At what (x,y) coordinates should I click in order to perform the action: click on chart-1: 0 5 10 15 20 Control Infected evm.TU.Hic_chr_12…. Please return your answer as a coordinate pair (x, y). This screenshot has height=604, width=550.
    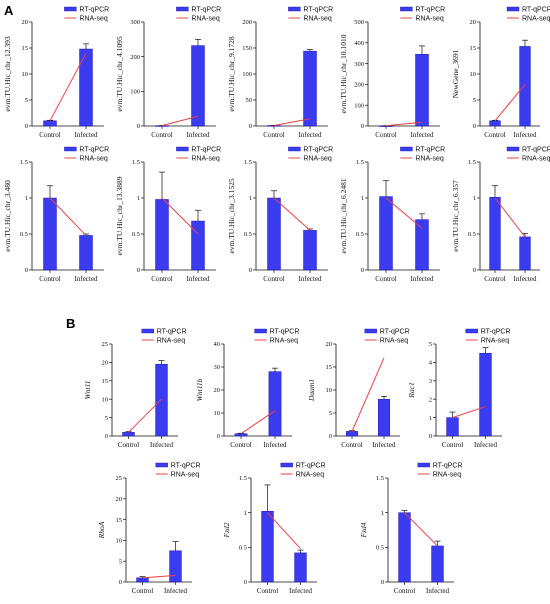
    Looking at the image, I should click on (56, 73).